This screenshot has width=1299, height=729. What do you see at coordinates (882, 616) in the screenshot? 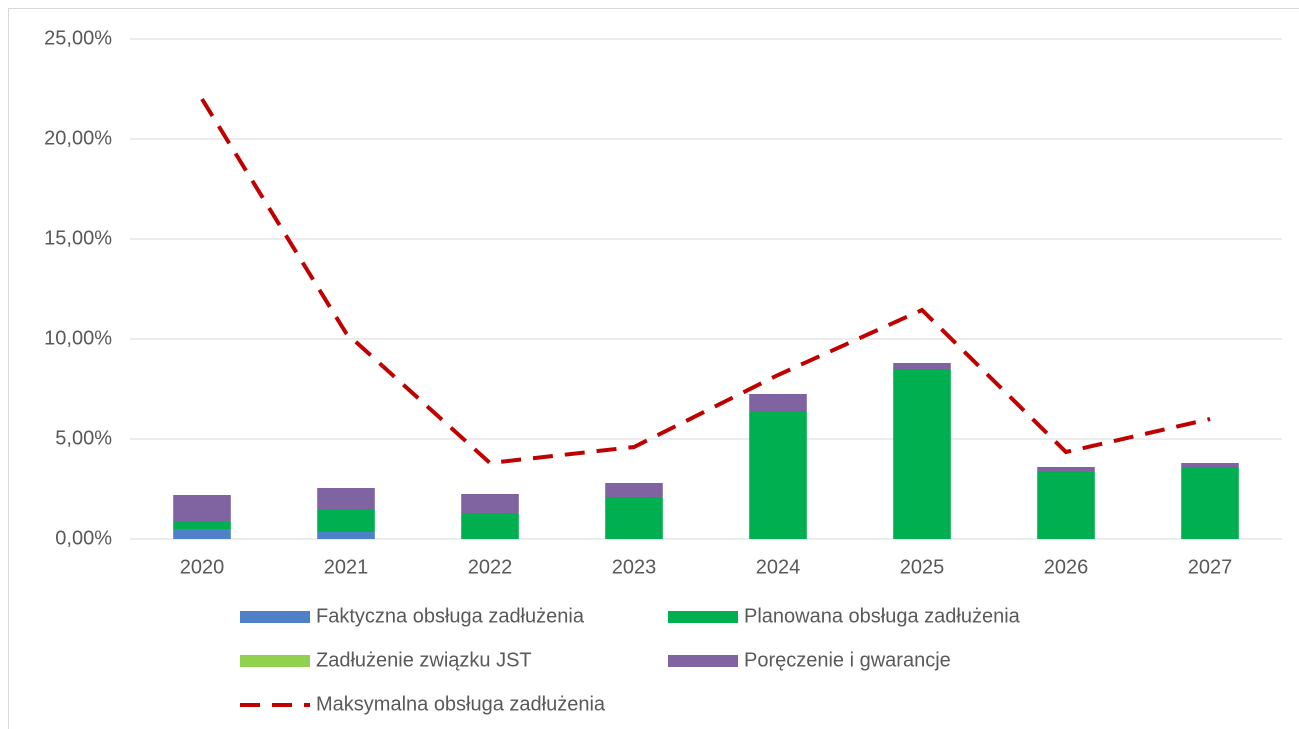
I see `legend-label: Planowana obsługa zadłużenia` at bounding box center [882, 616].